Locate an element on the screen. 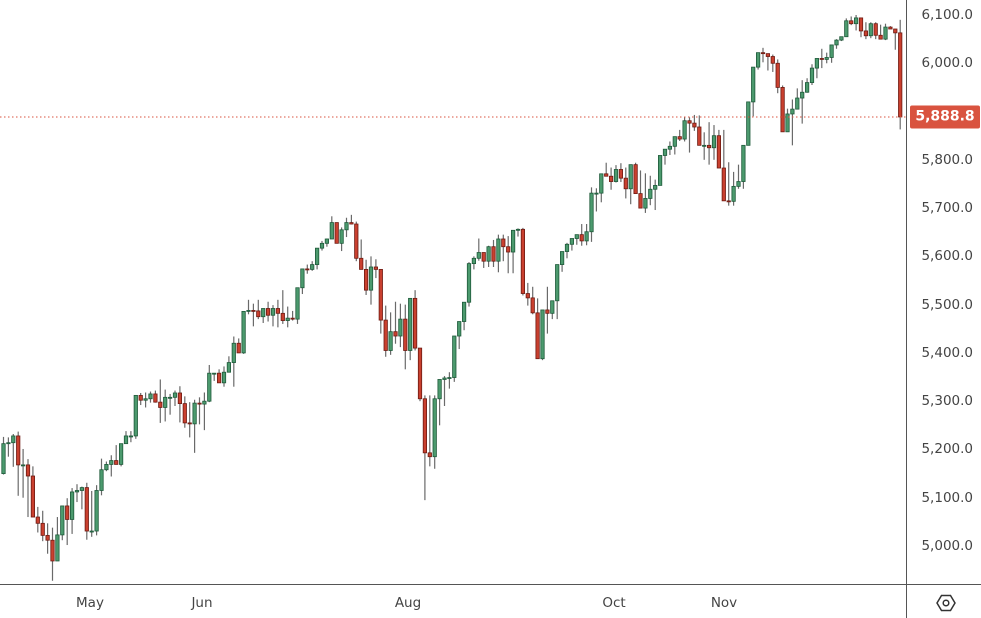 The image size is (981, 618). time-tick-label: Nov is located at coordinates (724, 603).